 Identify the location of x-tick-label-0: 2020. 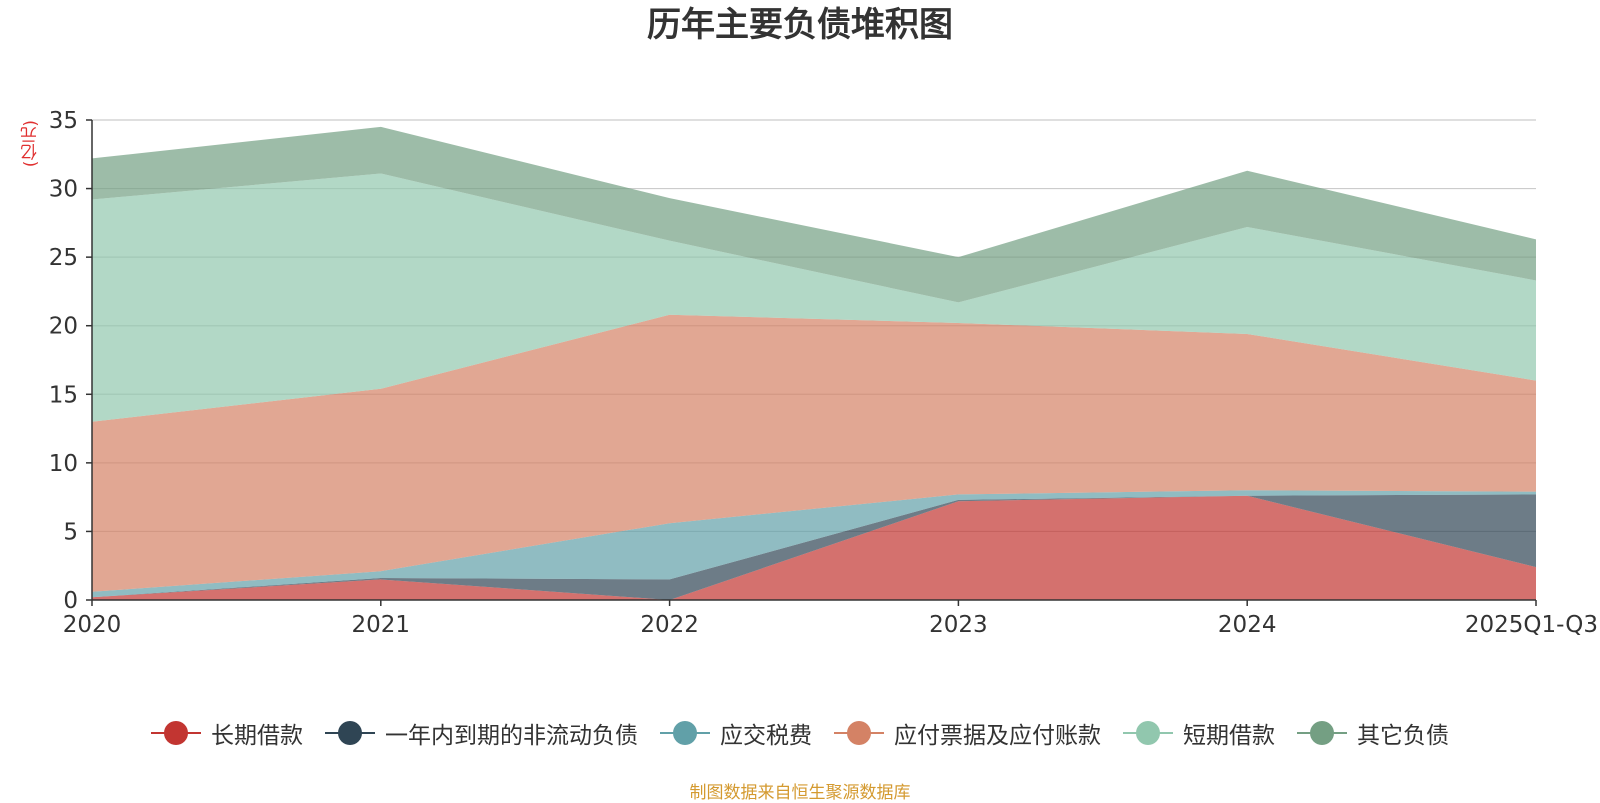
(92, 625).